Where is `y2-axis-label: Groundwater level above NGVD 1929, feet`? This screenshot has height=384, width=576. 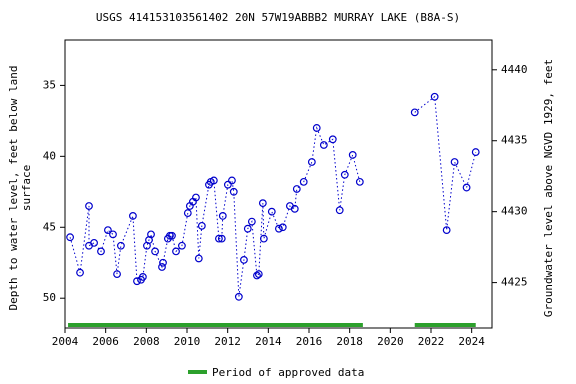 y2-axis-label: Groundwater level above NGVD 1929, feet is located at coordinates (548, 188).